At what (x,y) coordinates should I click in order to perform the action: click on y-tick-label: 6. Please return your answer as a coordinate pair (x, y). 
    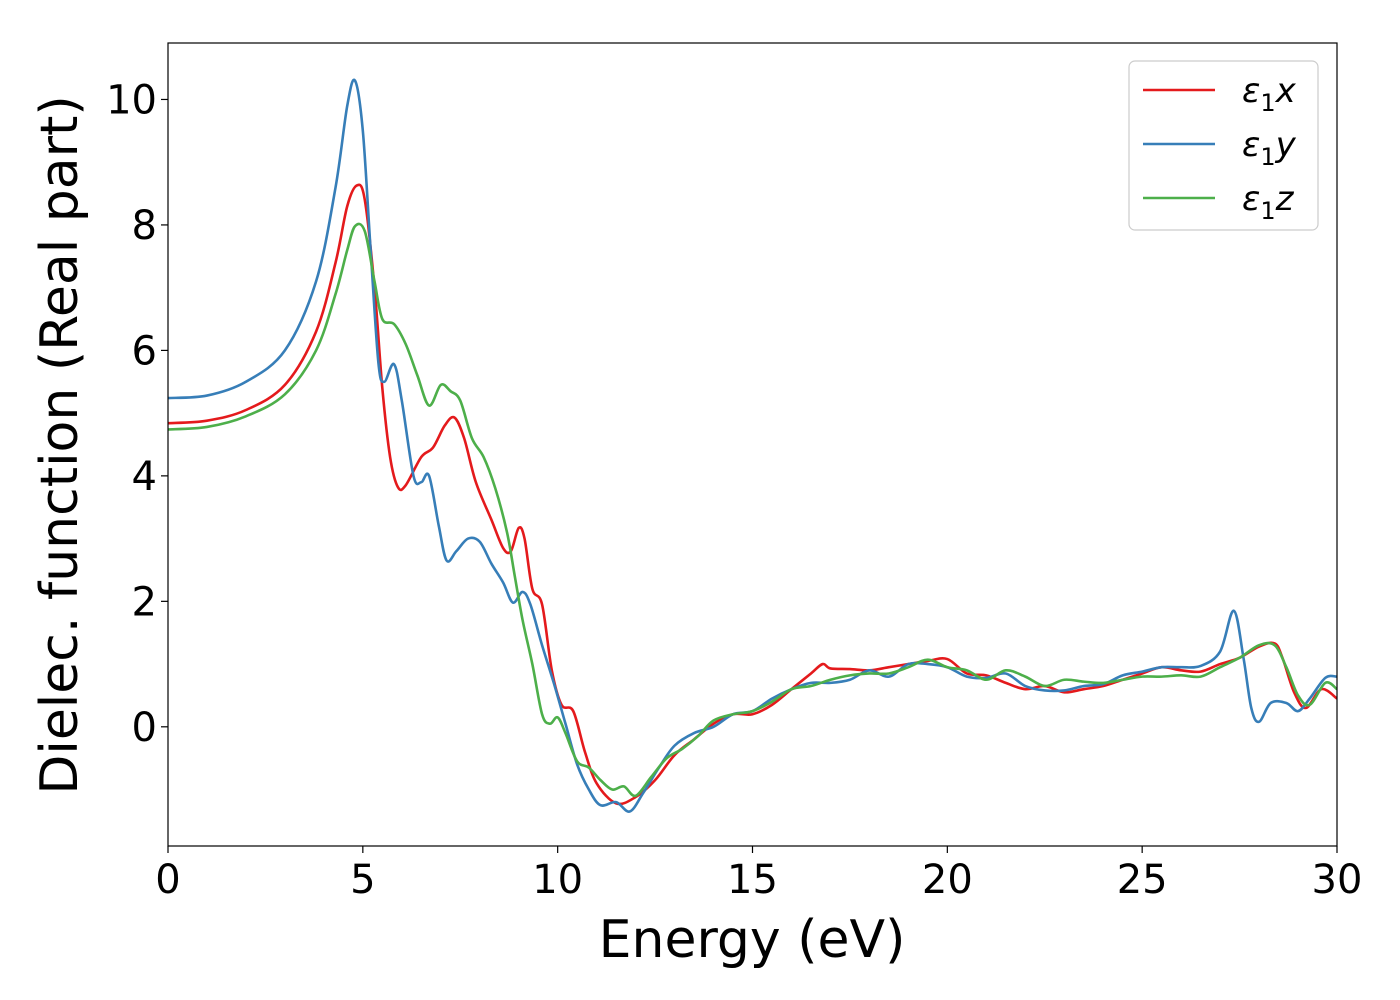
    Looking at the image, I should click on (144, 351).